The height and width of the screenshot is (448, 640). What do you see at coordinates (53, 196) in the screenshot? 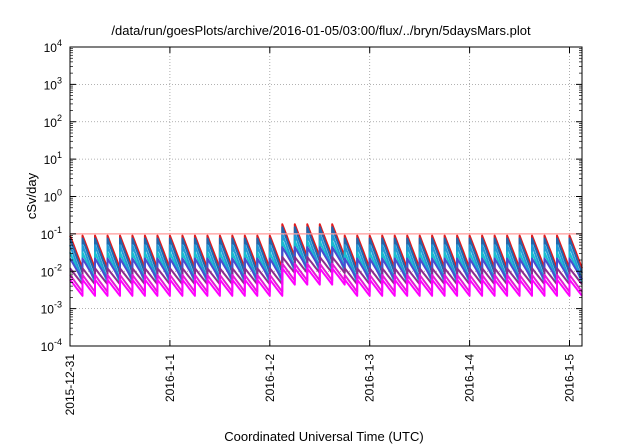
I see `y-tick-label: 10⁰` at bounding box center [53, 196].